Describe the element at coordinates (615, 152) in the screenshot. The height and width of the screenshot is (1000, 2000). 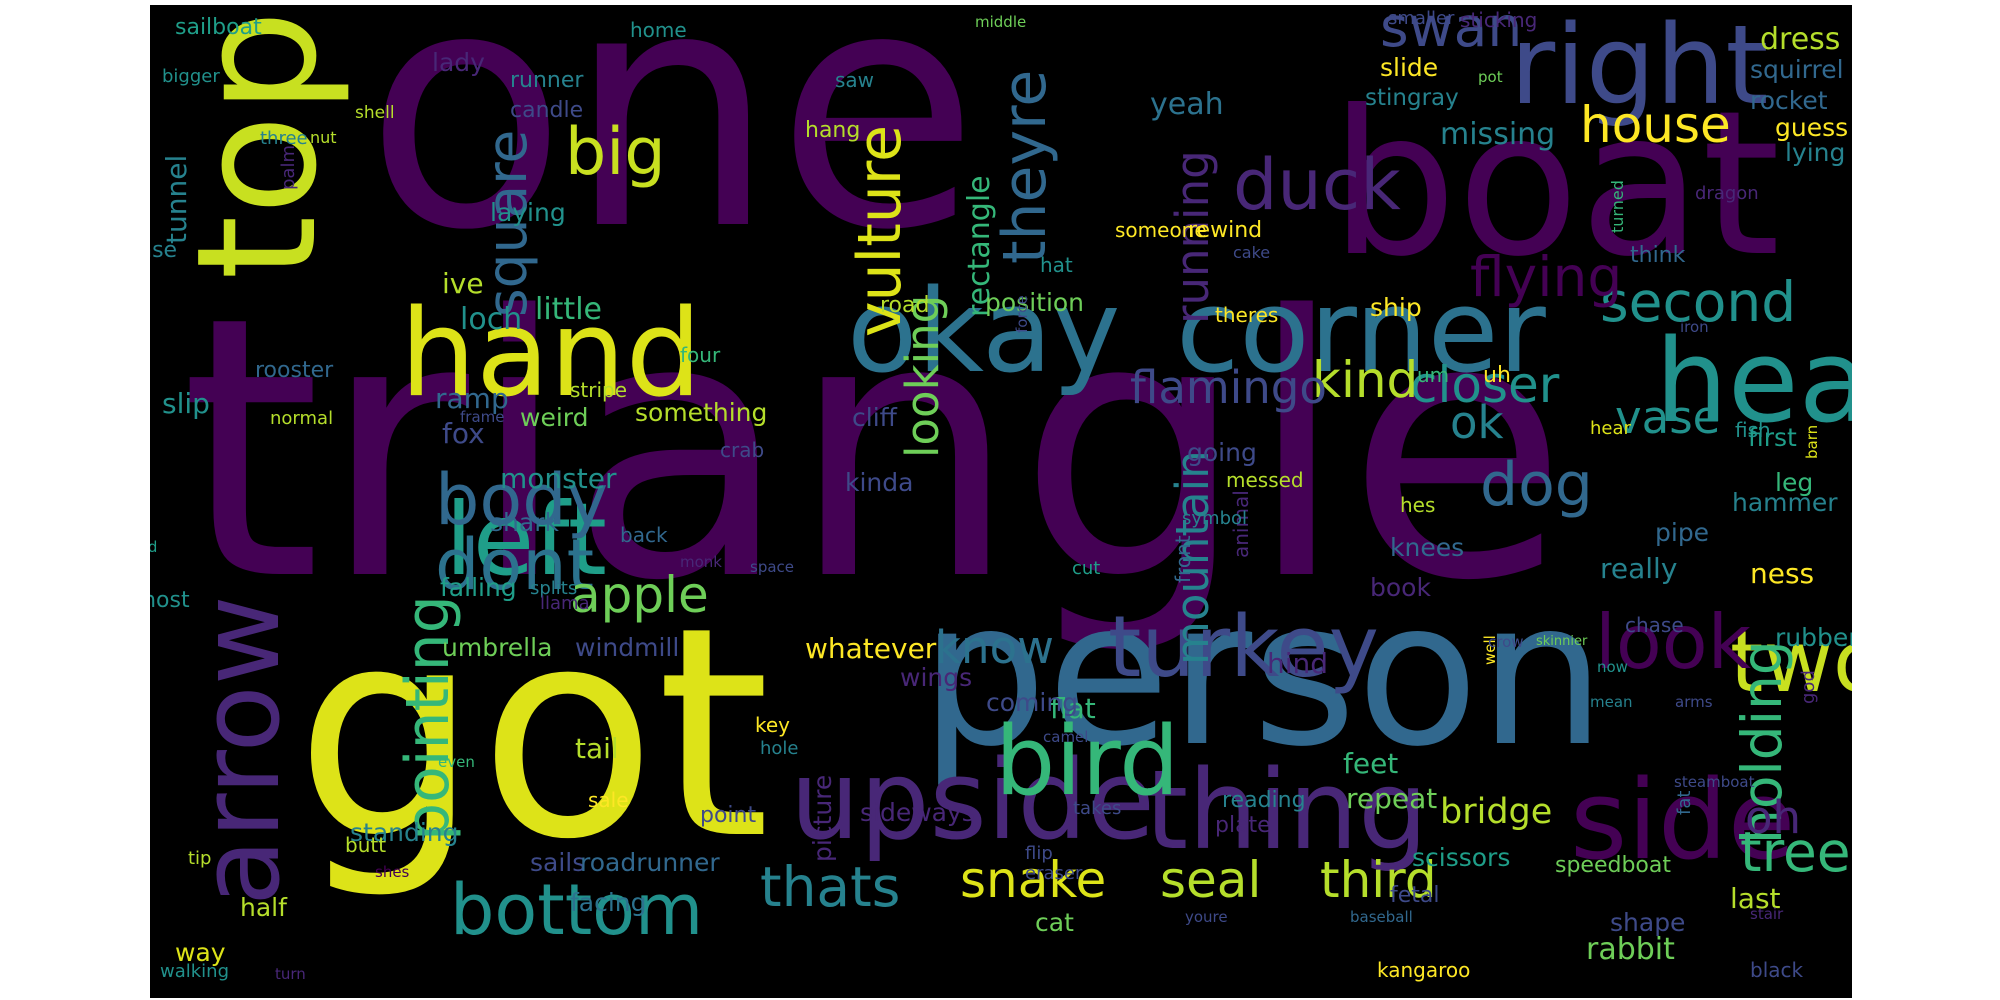
I see `word-big: big` at that location.